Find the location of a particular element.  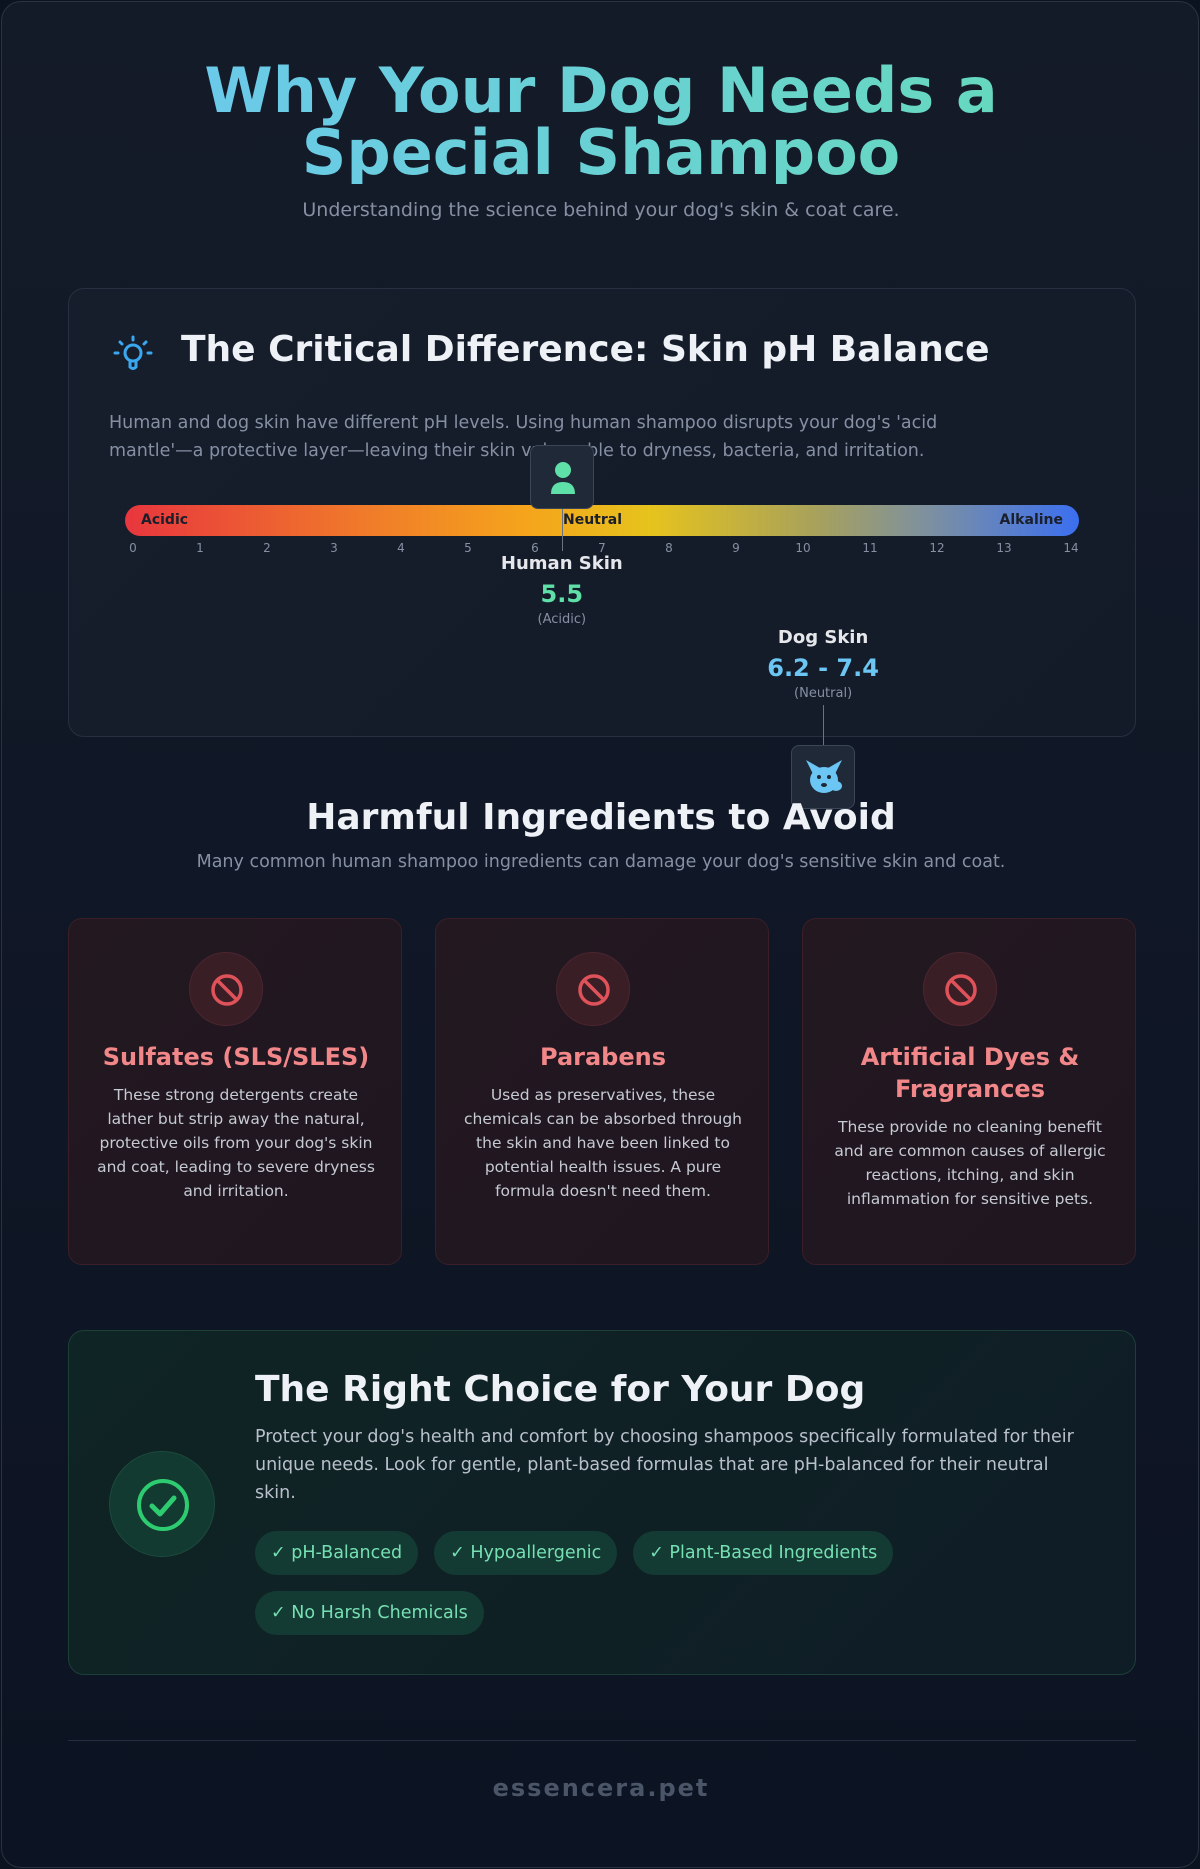

ph-tick-label: 6 is located at coordinates (535, 548).